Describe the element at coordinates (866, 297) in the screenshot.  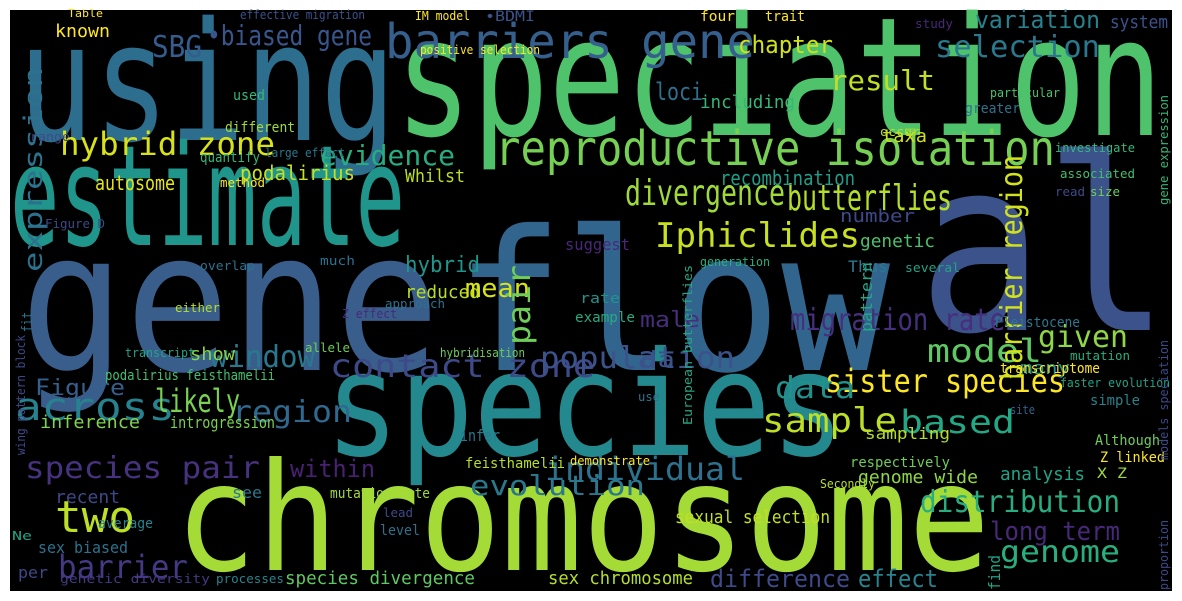
I see `word: pattern` at that location.